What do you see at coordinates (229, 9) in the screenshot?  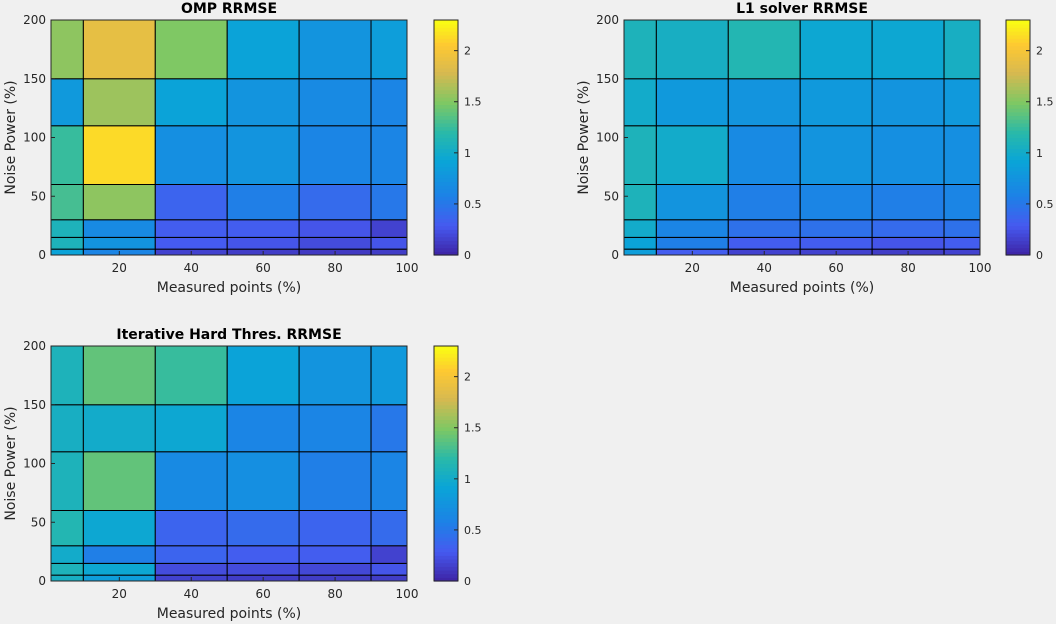 I see `chart-title: OMP RRMSE` at bounding box center [229, 9].